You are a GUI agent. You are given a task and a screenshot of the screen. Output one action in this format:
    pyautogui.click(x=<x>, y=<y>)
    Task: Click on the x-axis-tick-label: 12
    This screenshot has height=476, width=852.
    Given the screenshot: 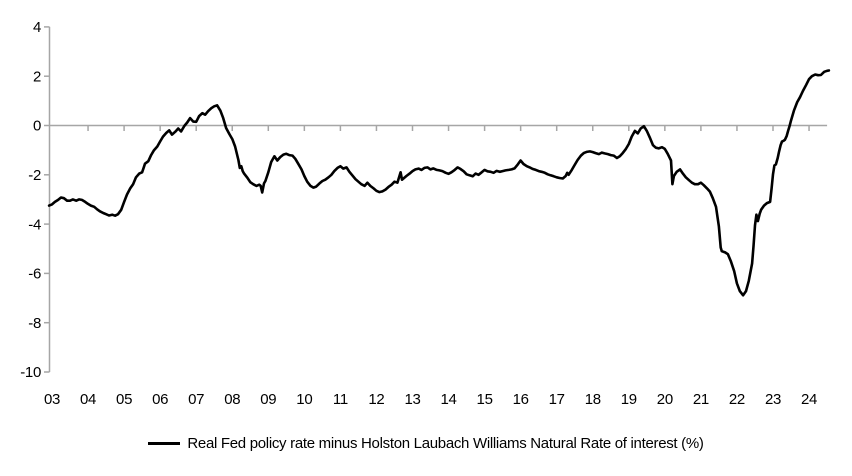 What is the action you would take?
    pyautogui.click(x=376, y=399)
    